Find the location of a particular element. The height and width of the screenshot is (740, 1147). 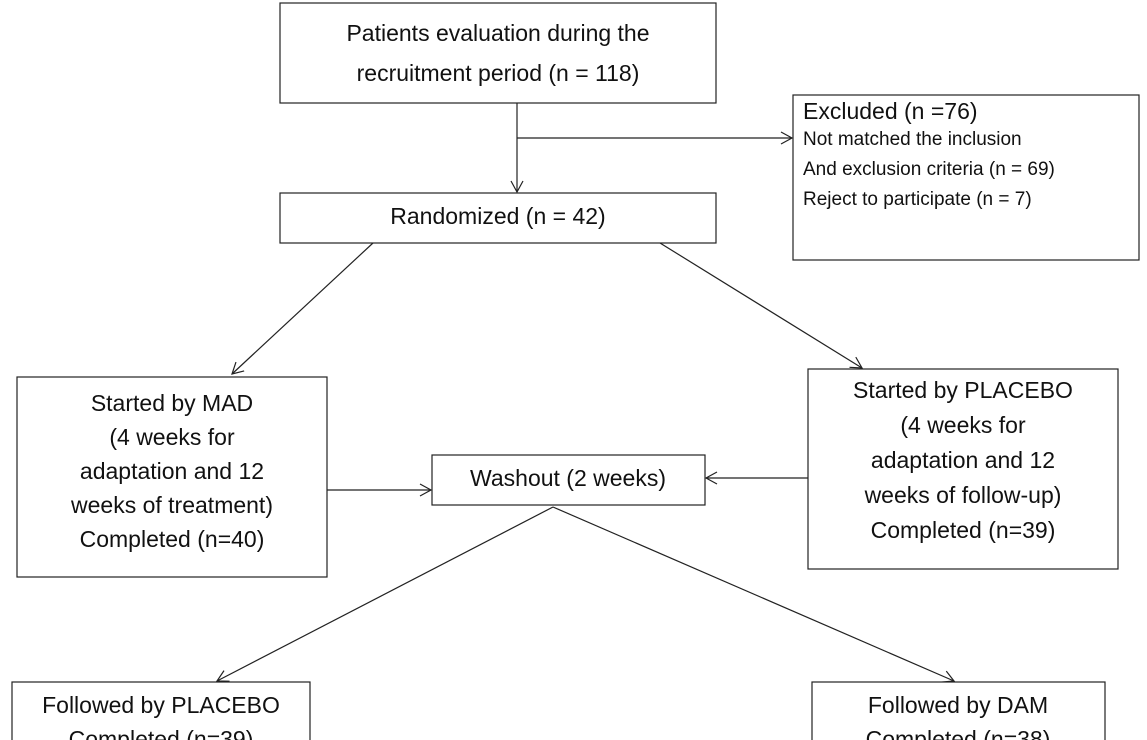

node-text: Excluded (n =76) is located at coordinates (890, 111).